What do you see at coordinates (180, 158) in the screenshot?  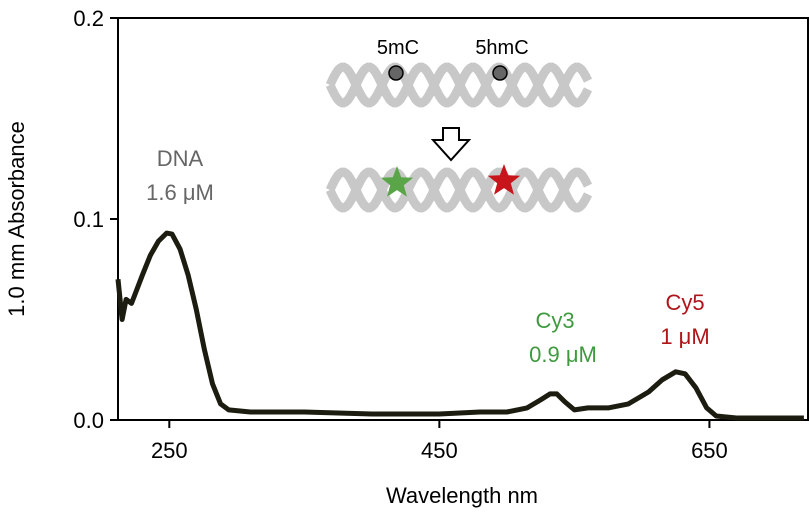 I see `annotation: DNA` at bounding box center [180, 158].